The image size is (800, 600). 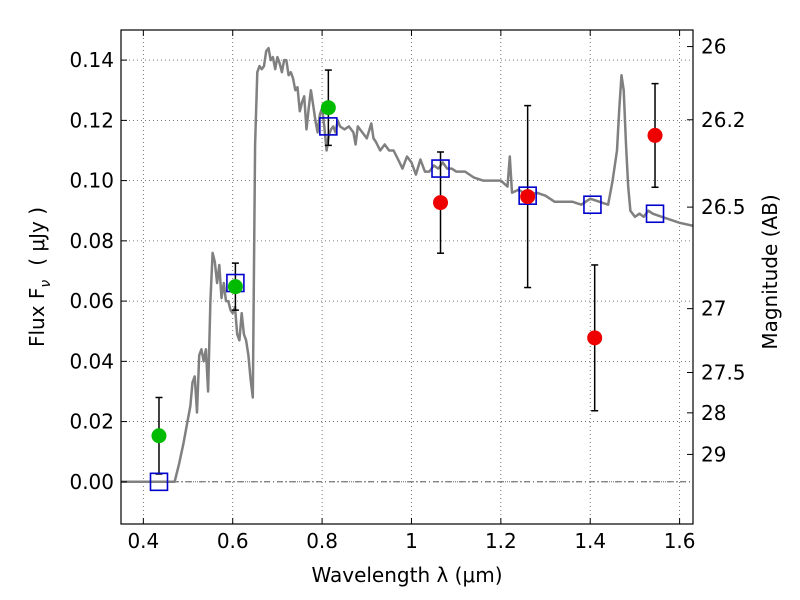 I want to click on x-tick-label: 1.6, so click(x=680, y=541).